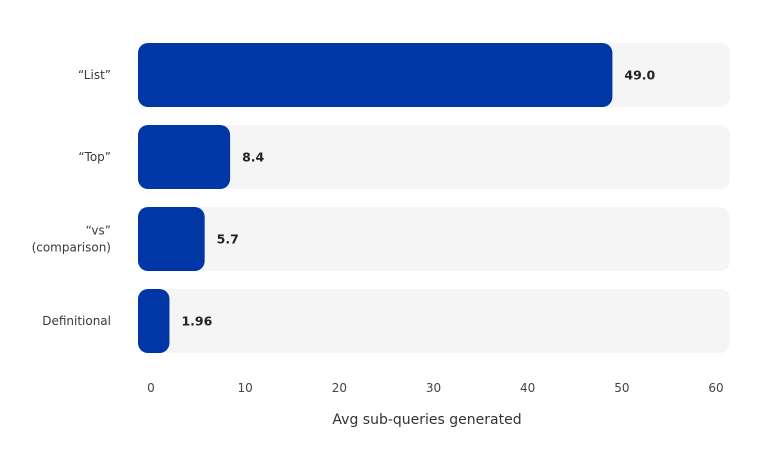 The width and height of the screenshot is (768, 463). Describe the element at coordinates (621, 388) in the screenshot. I see `x-tick-label: 50` at that location.